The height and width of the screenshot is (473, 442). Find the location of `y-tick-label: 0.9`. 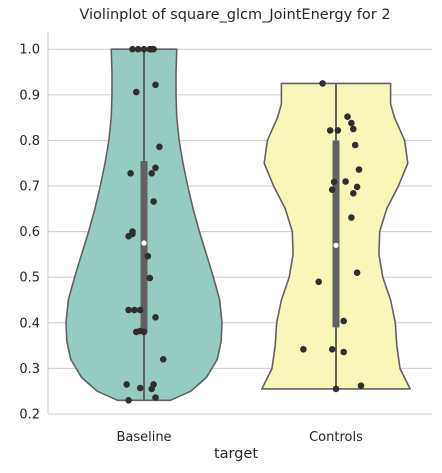

y-tick-label: 0.9 is located at coordinates (29, 95).